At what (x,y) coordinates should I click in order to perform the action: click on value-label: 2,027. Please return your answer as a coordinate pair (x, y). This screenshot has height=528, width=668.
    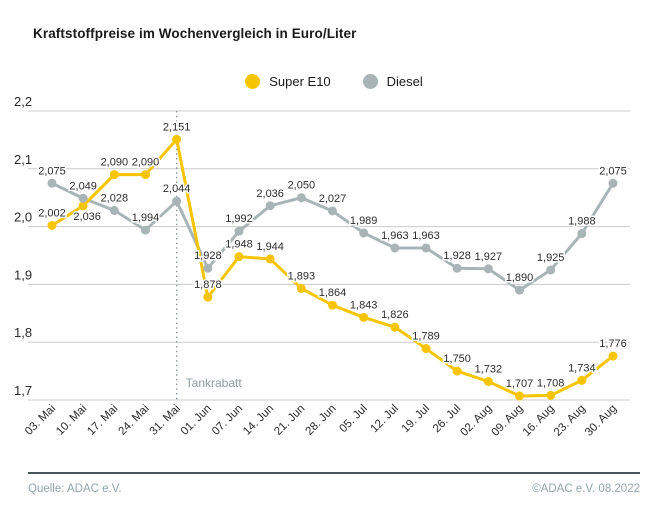
    Looking at the image, I should click on (333, 199).